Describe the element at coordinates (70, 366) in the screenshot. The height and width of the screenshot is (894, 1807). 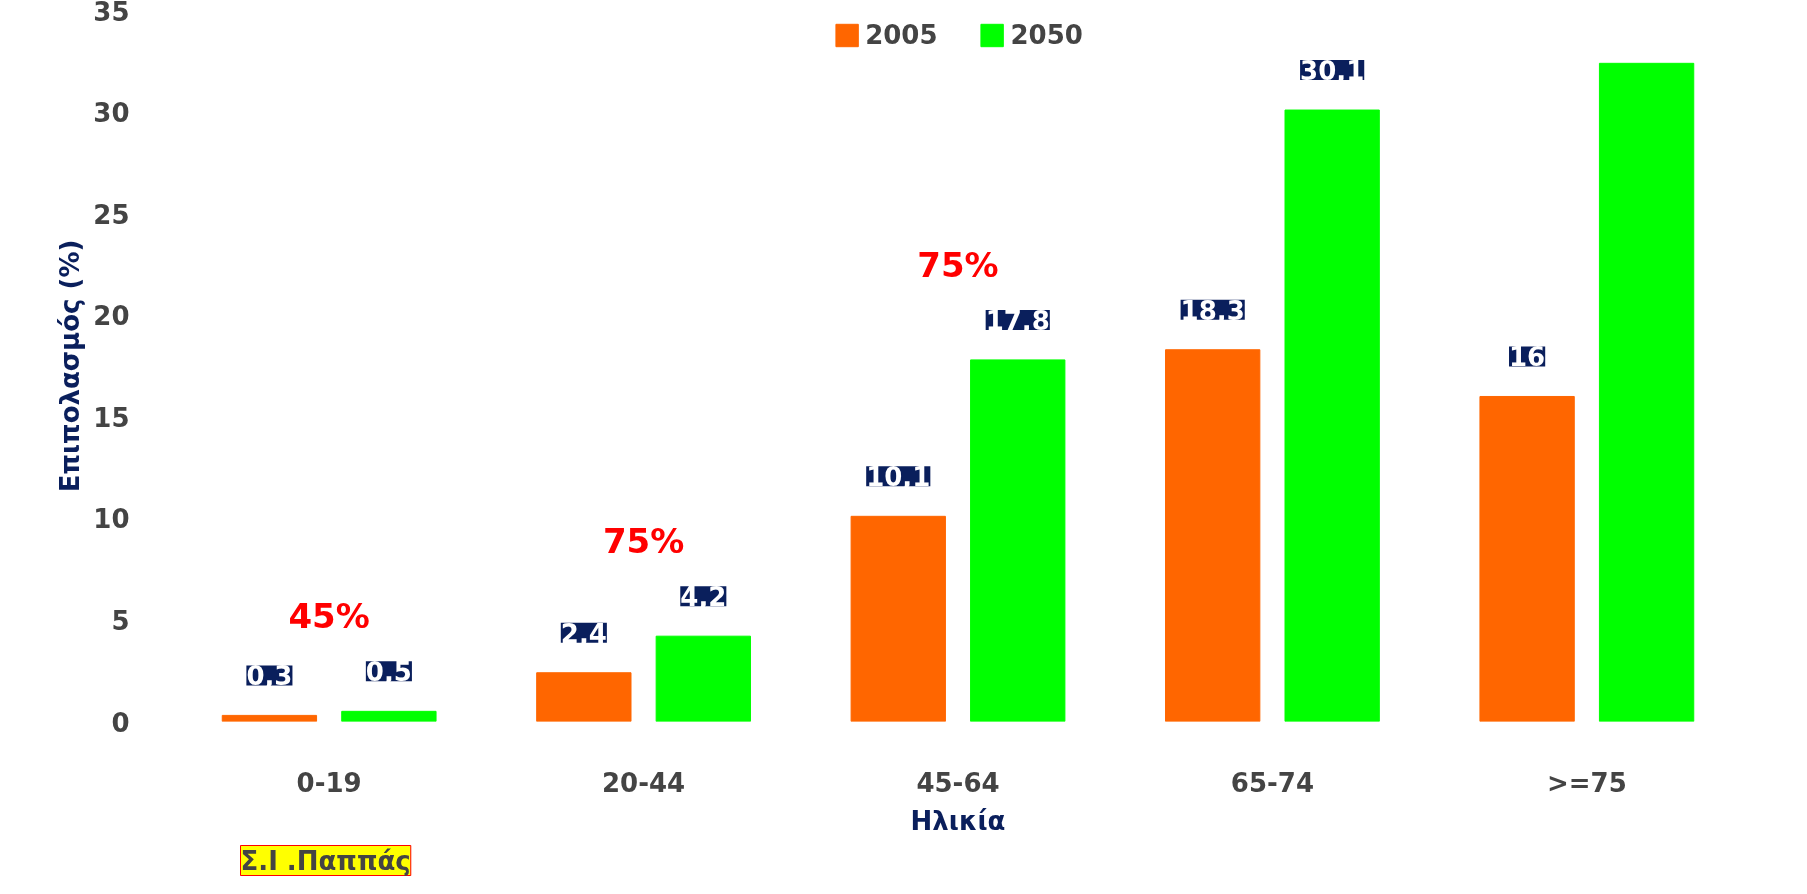
I see `y-axis-title: Επιπολασμός (%)` at that location.